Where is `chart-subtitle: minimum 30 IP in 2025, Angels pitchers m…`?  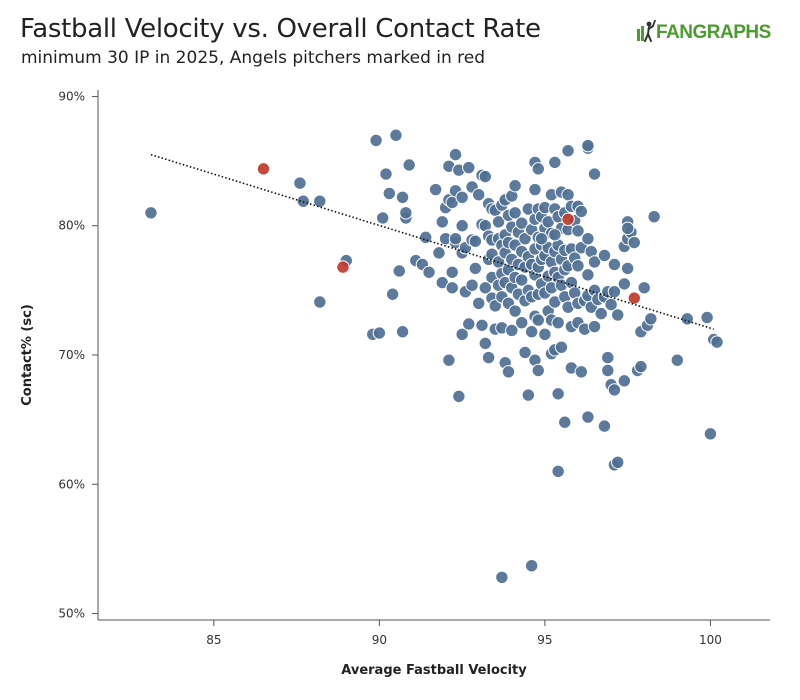
chart-subtitle: minimum 30 IP in 2025, Angels pitchers m… is located at coordinates (253, 58).